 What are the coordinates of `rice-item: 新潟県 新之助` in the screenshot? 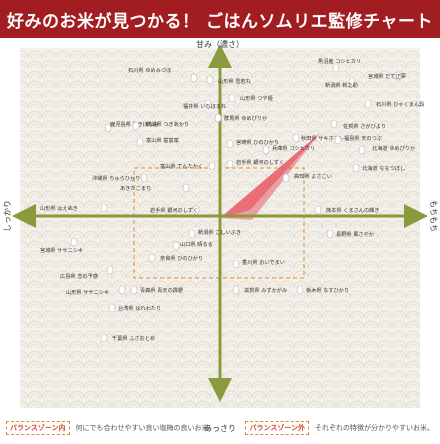 It's located at (341, 83).